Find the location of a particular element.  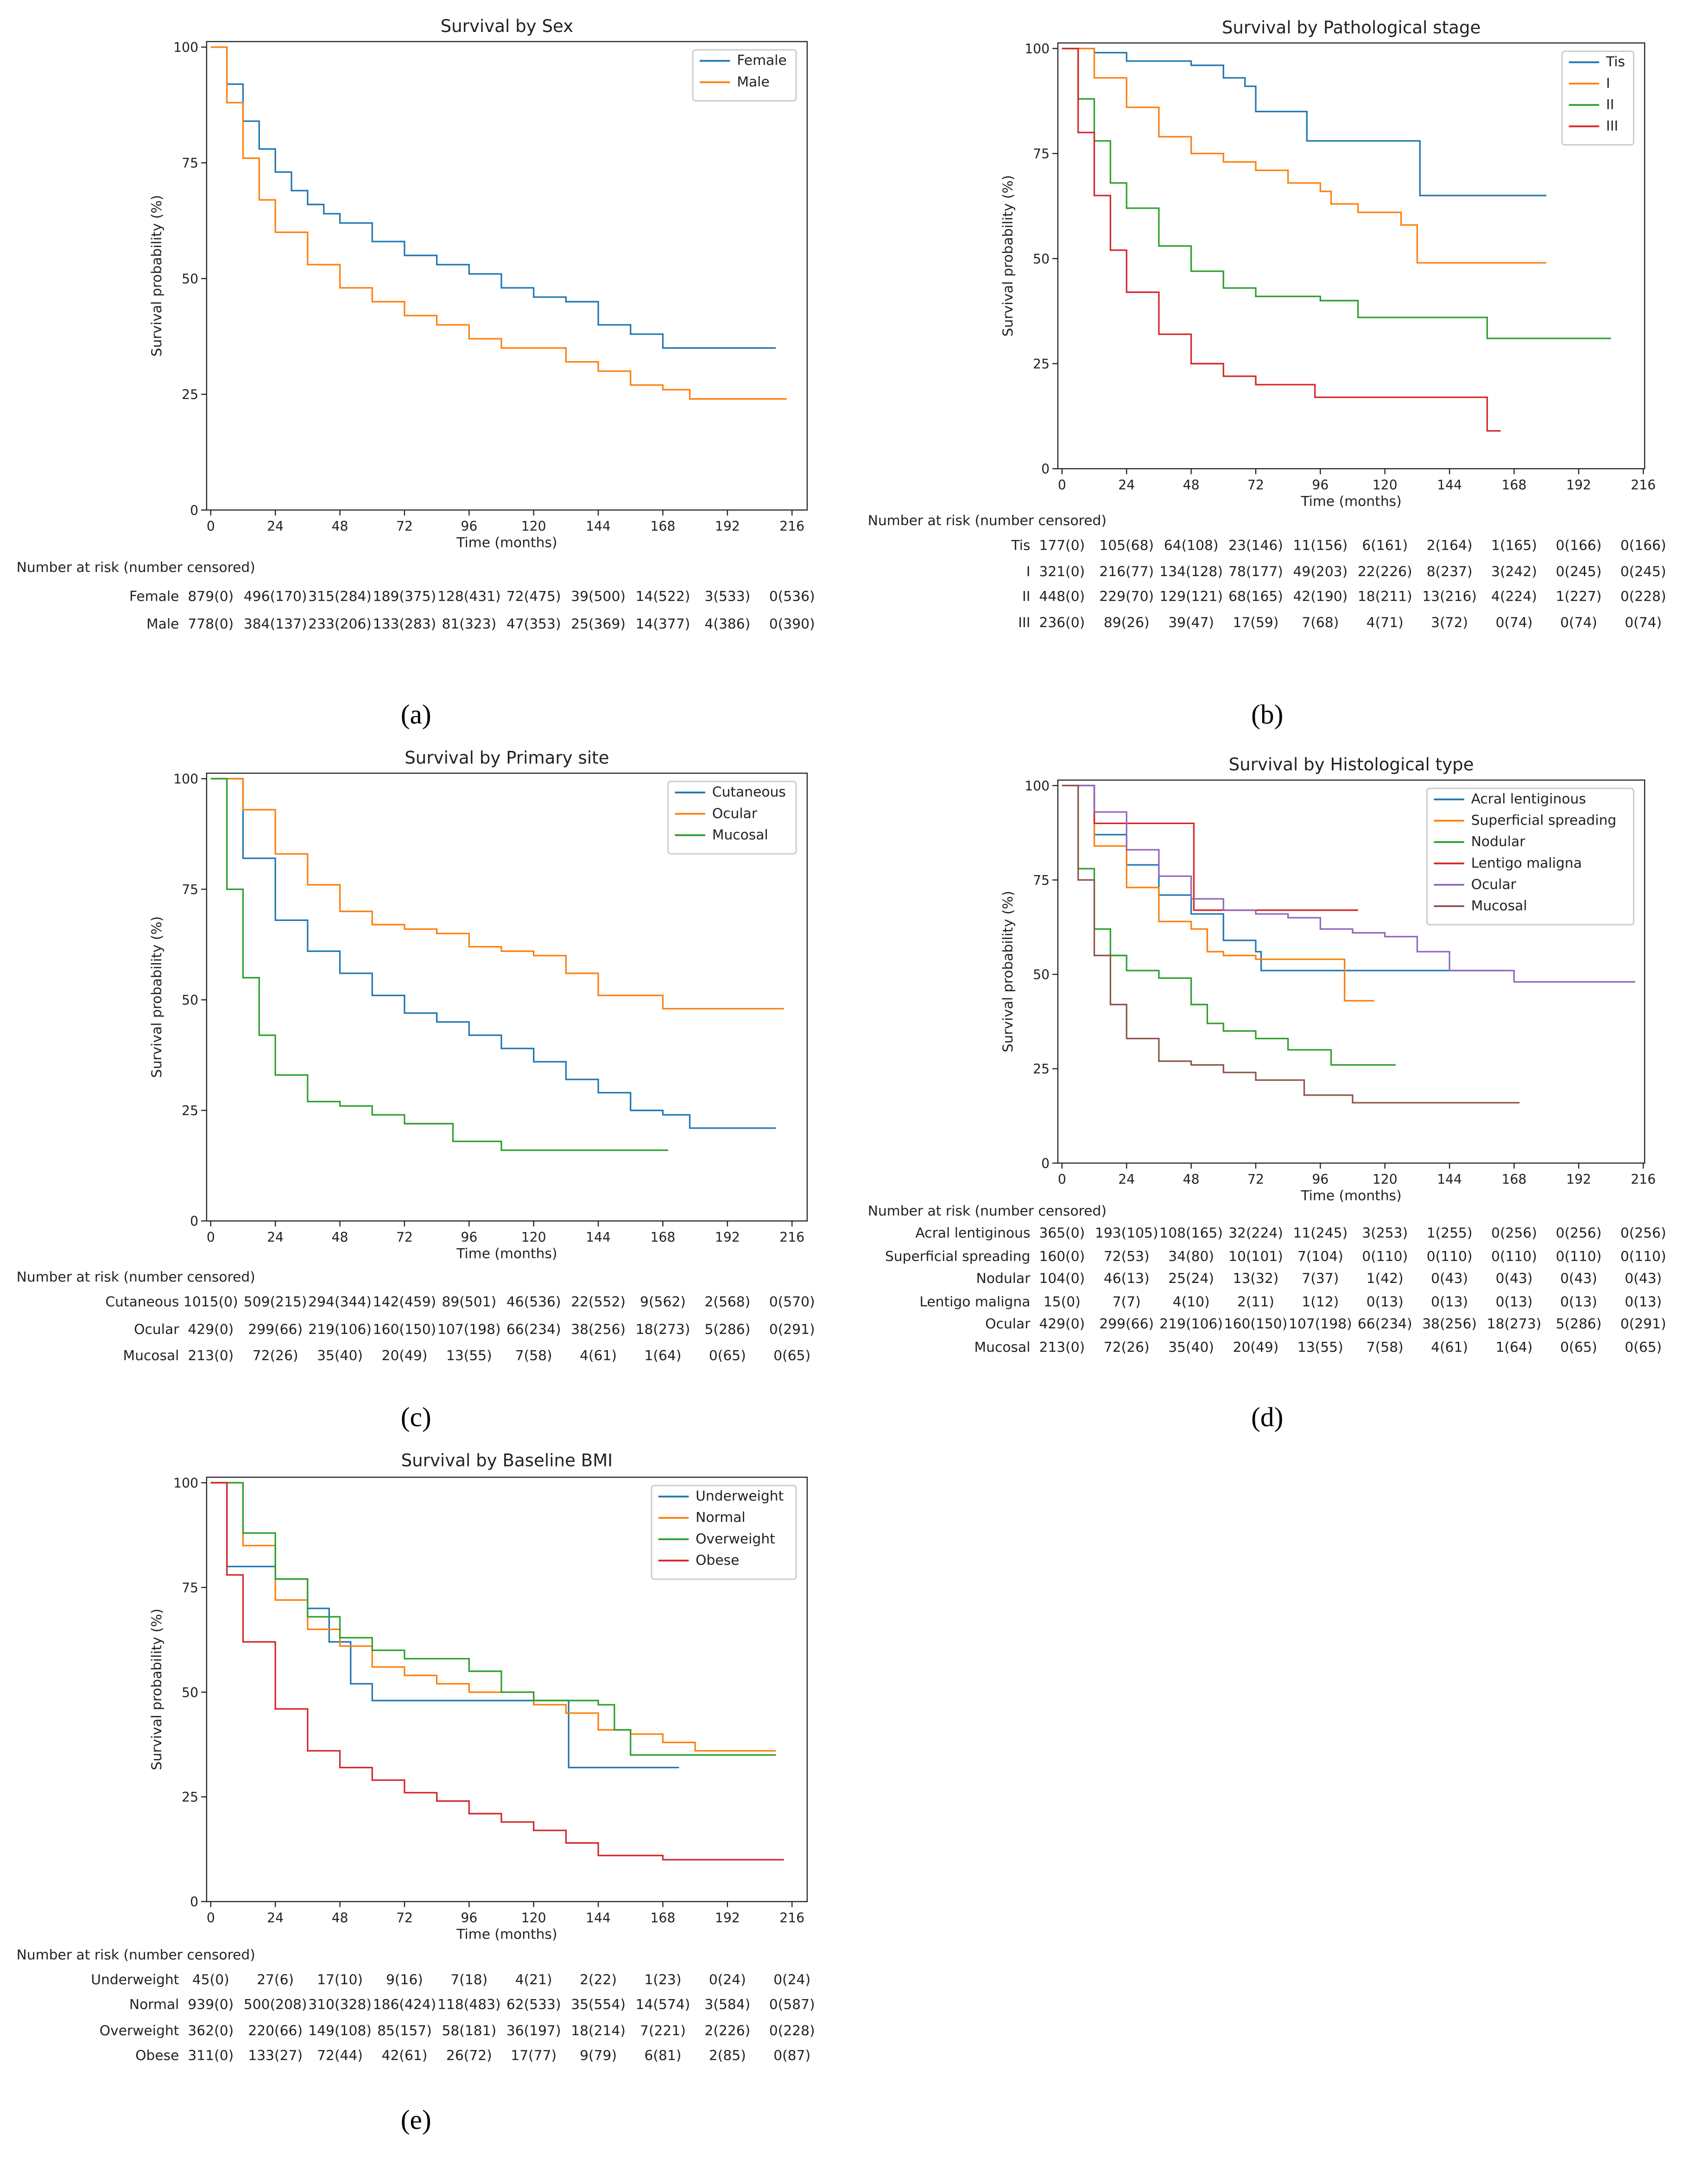

risk-cell: 0(110) is located at coordinates (1643, 1256).